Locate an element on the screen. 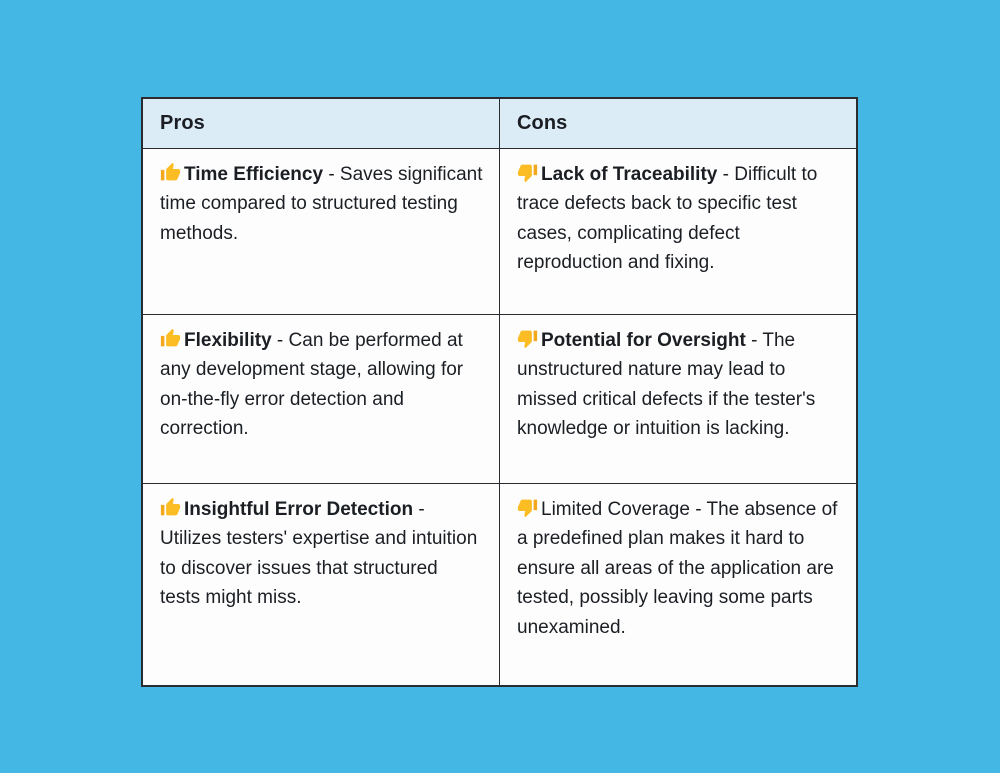  point-title: Insightful Error Detection is located at coordinates (299, 509).